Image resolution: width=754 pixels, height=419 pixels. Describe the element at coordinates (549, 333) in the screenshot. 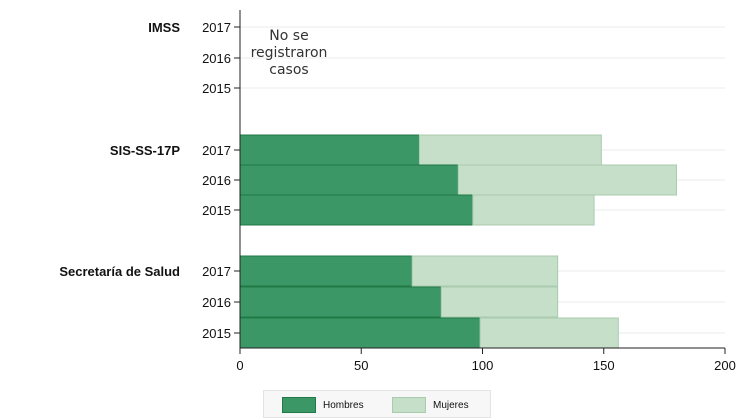

I see `bar-mujeres-2-2015` at that location.